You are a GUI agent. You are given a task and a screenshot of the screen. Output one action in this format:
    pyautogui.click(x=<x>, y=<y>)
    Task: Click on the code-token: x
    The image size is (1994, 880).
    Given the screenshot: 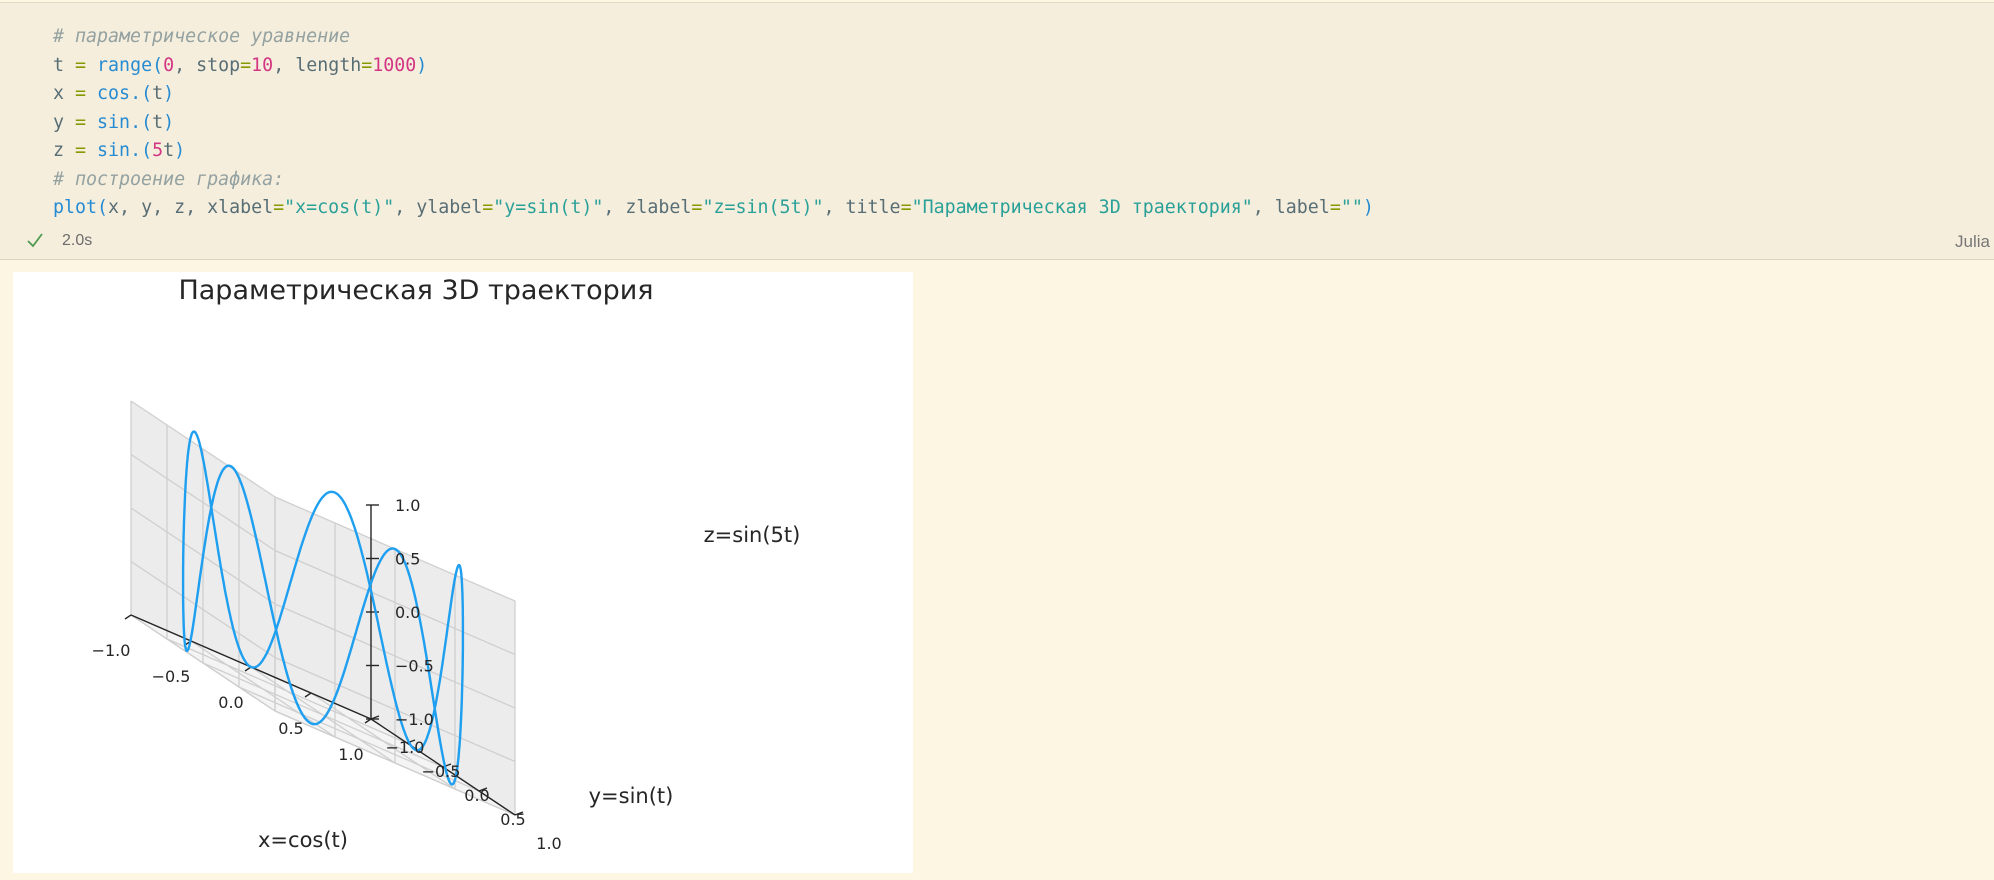 What is the action you would take?
    pyautogui.click(x=64, y=93)
    